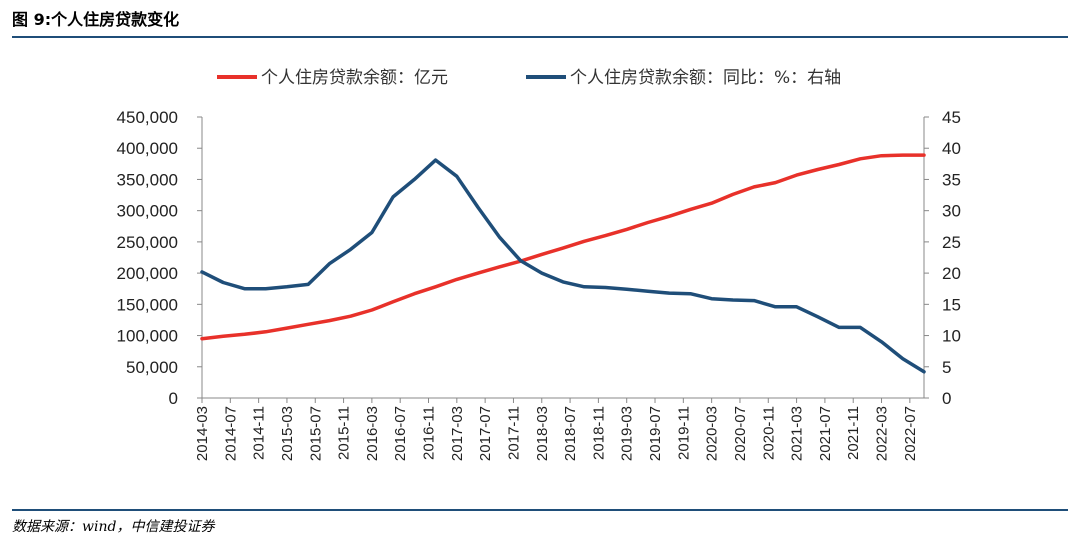 This screenshot has width=1080, height=541. I want to click on x-tick-label: 2016-03, so click(372, 433).